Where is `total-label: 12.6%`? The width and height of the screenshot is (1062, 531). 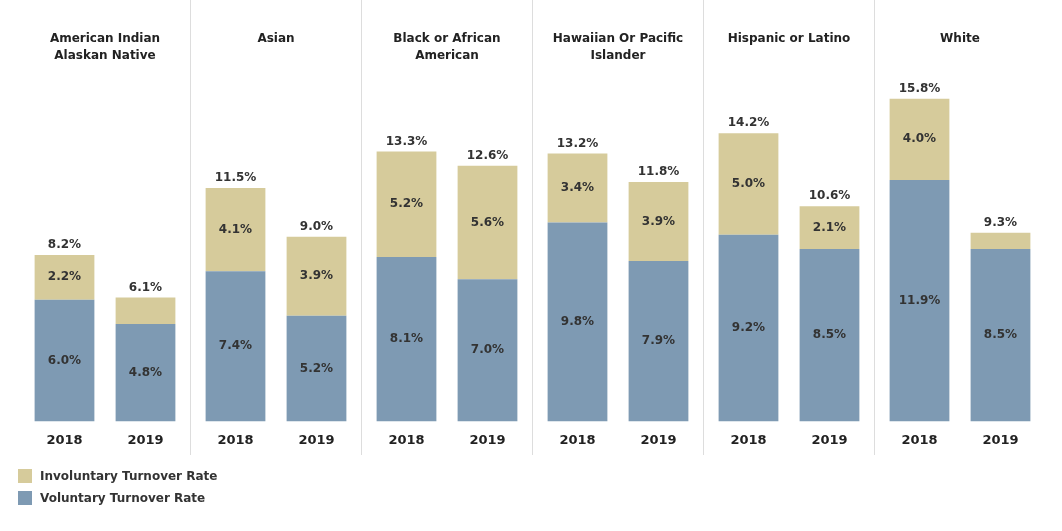 total-label: 12.6% is located at coordinates (487, 154).